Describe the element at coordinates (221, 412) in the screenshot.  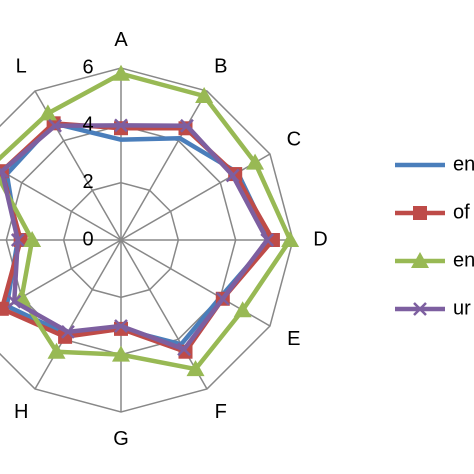
I see `category-label: F` at that location.